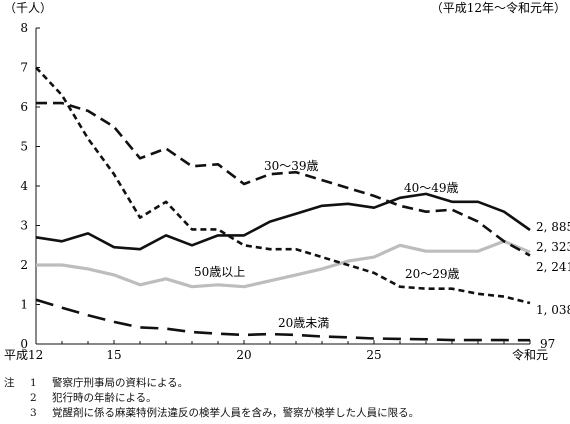 The image size is (570, 424). Describe the element at coordinates (303, 323) in the screenshot. I see `series-label-under-20: 20歳未満` at that location.